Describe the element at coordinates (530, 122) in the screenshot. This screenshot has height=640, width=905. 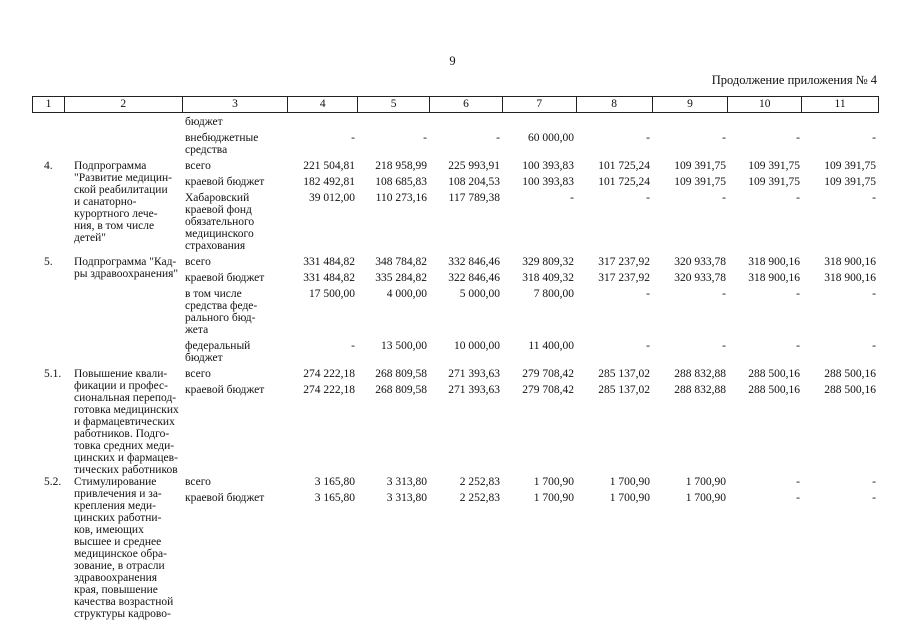
I see `funding-row: бюджет` at that location.